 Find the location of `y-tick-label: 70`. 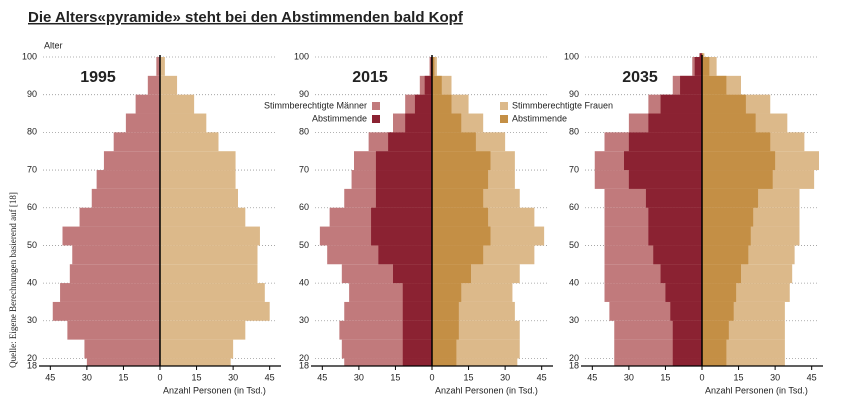

y-tick-label: 70 is located at coordinates (32, 169).